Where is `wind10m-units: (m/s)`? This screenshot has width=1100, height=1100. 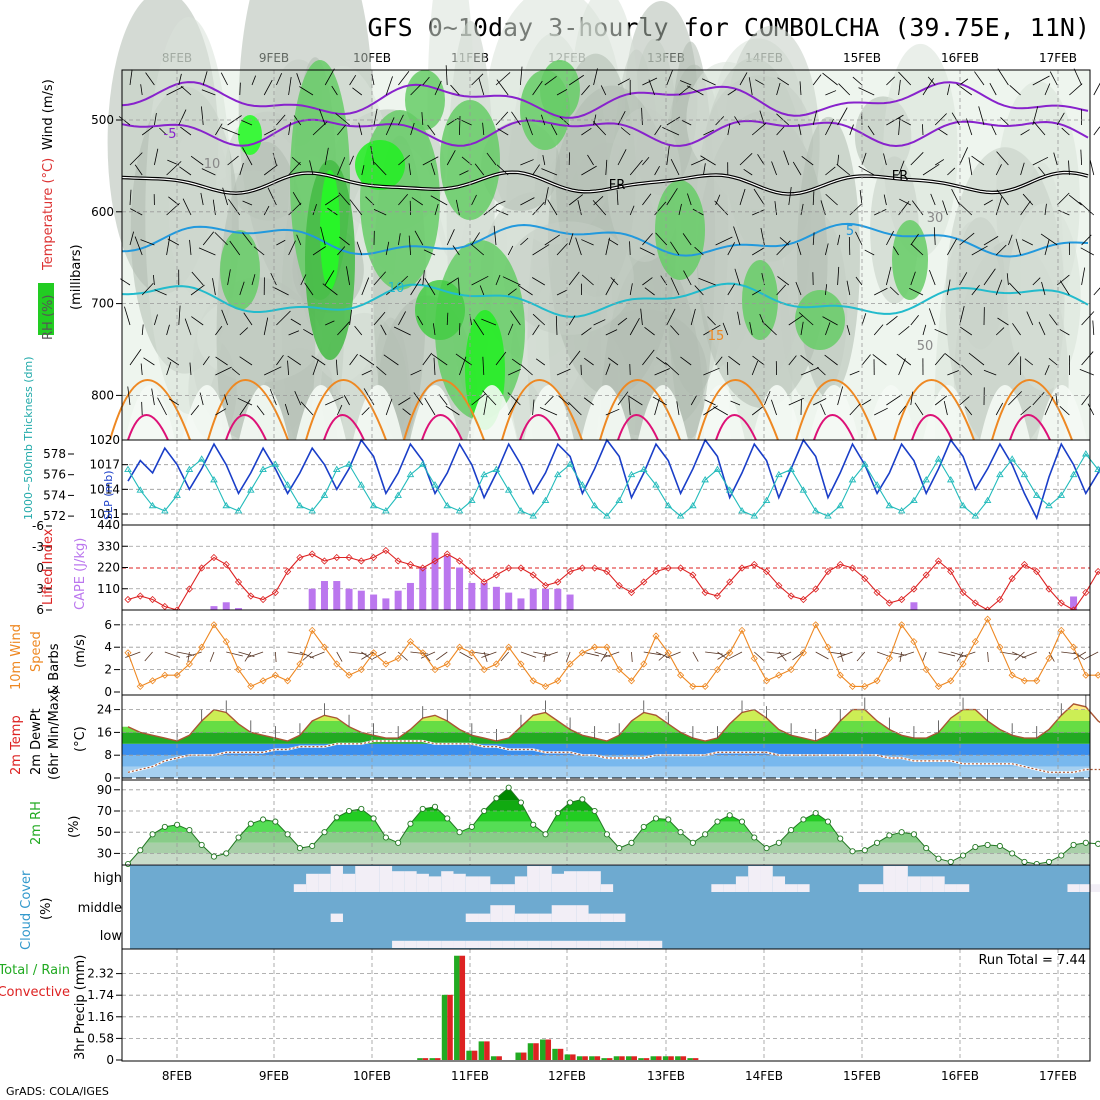
wind10m-units: (m/s) is located at coordinates (80, 651).